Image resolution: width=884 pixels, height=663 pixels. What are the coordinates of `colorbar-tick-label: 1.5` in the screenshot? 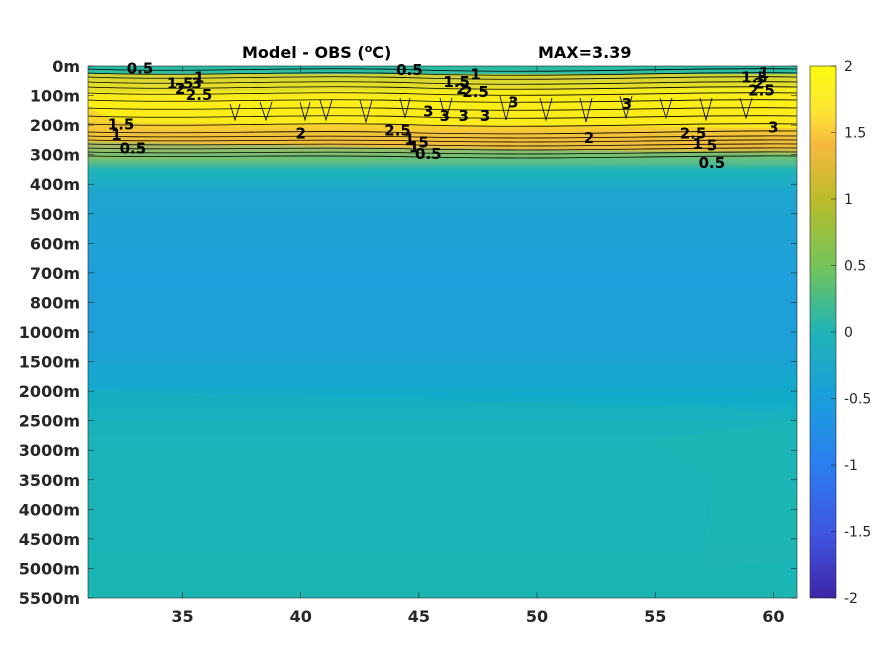 It's located at (855, 134).